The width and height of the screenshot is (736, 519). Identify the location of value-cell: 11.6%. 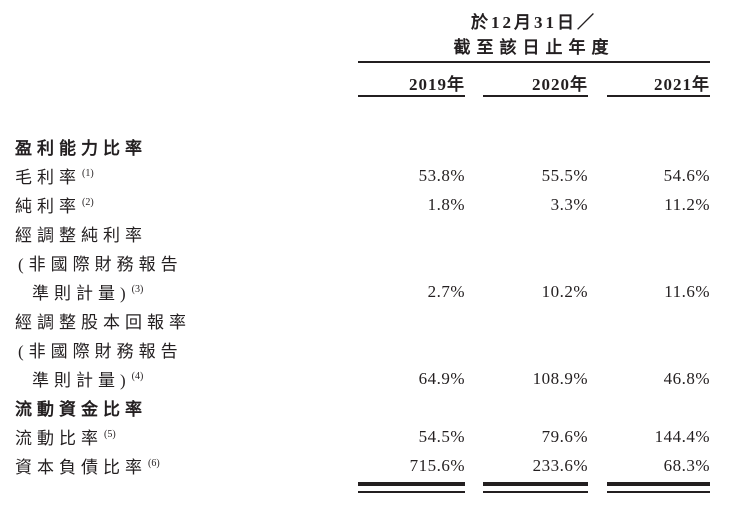
(687, 291).